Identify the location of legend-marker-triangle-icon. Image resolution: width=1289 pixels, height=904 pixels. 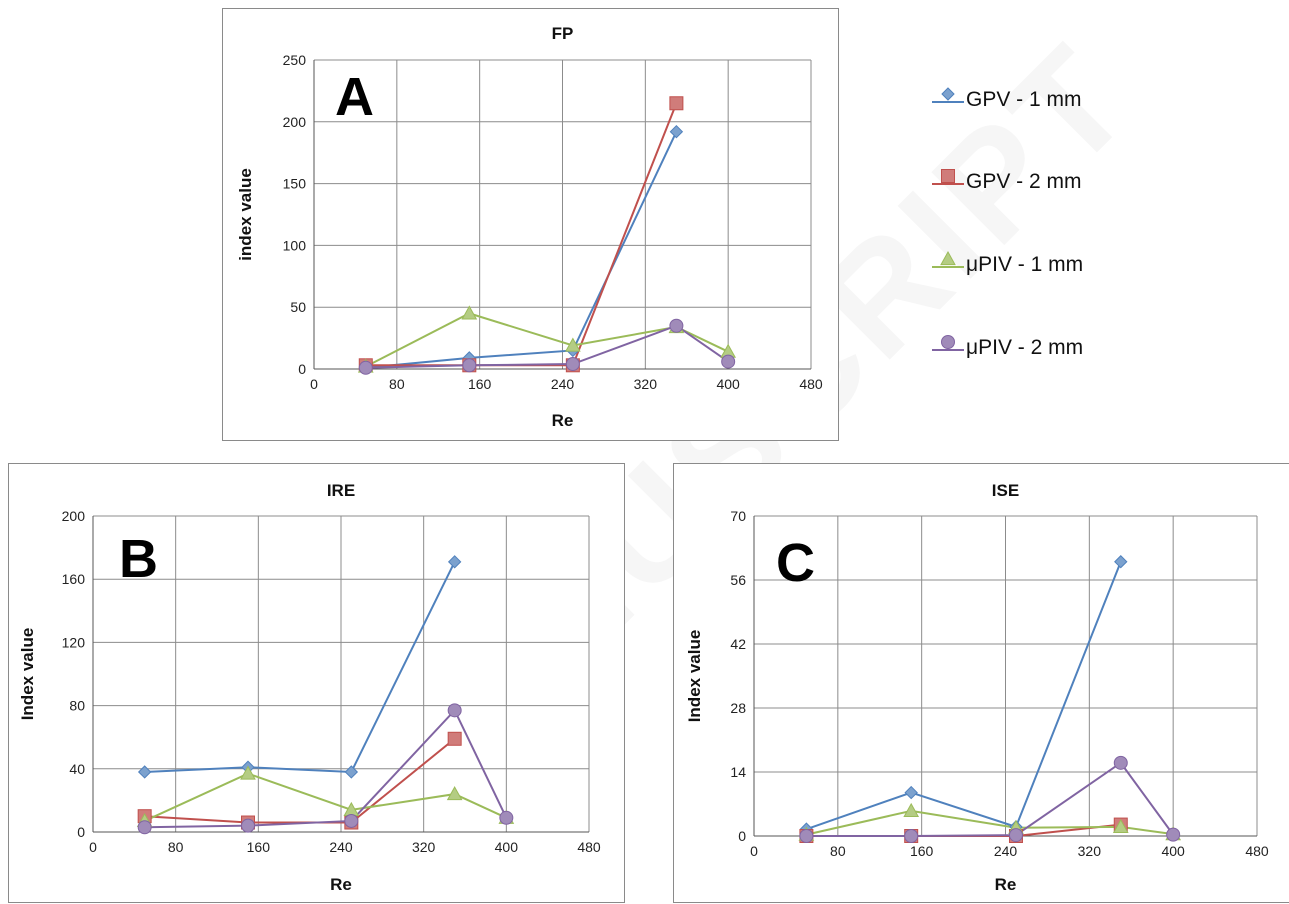
(948, 259).